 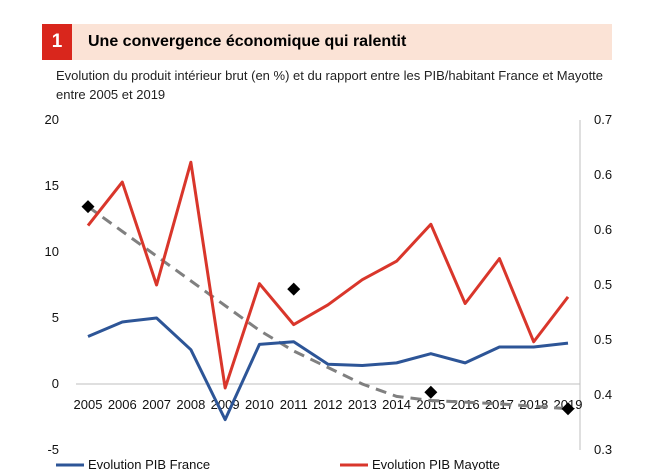 What do you see at coordinates (55, 383) in the screenshot?
I see `y-left-tick-label: 0` at bounding box center [55, 383].